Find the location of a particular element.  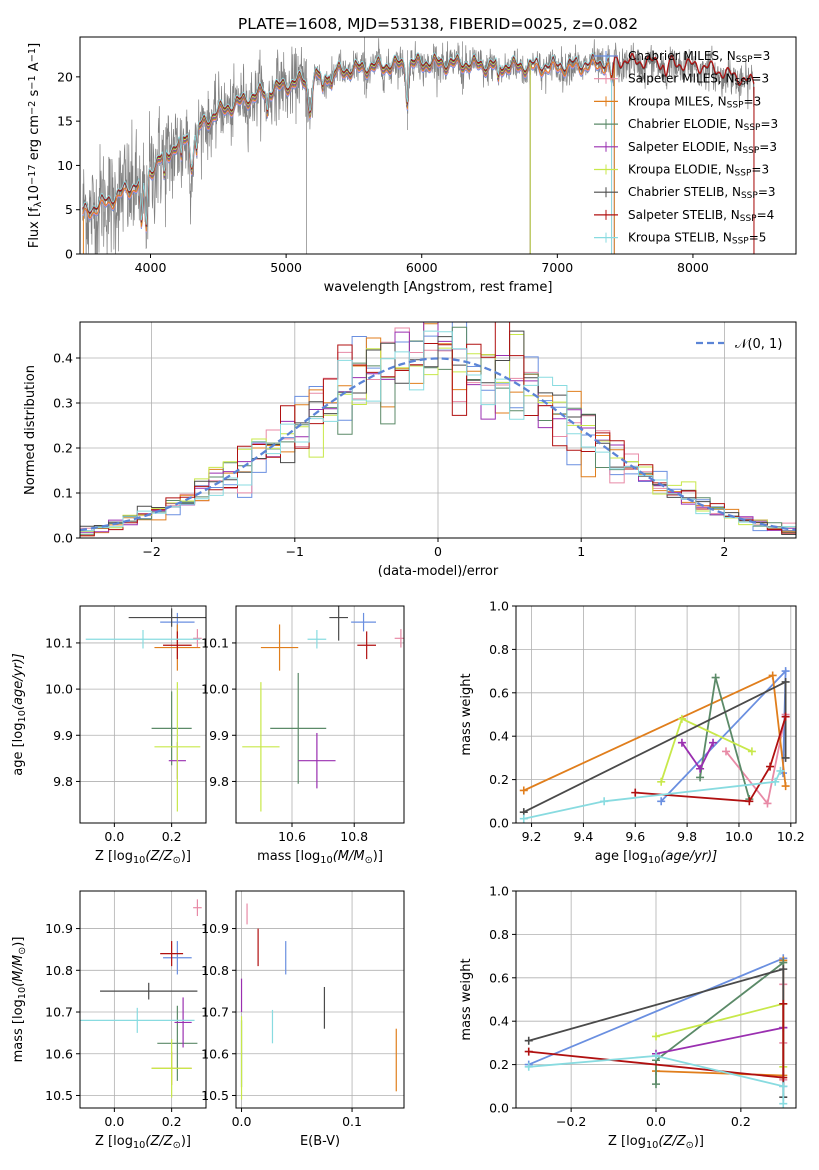

gaussian-curve is located at coordinates (438, 444).